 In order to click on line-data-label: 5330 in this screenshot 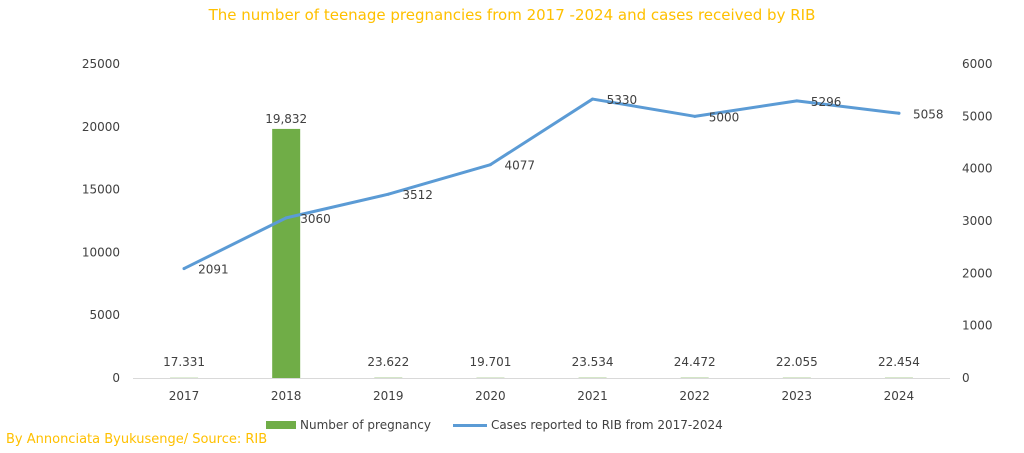, I will do `click(622, 100)`.